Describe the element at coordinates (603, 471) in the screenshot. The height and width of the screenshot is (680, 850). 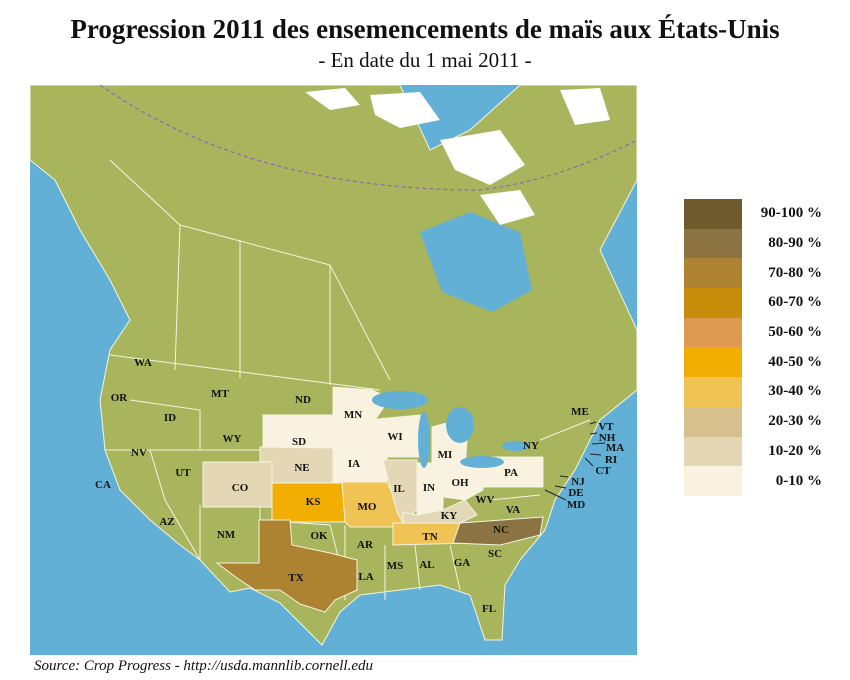
I see `state-label-ct: CT` at that location.